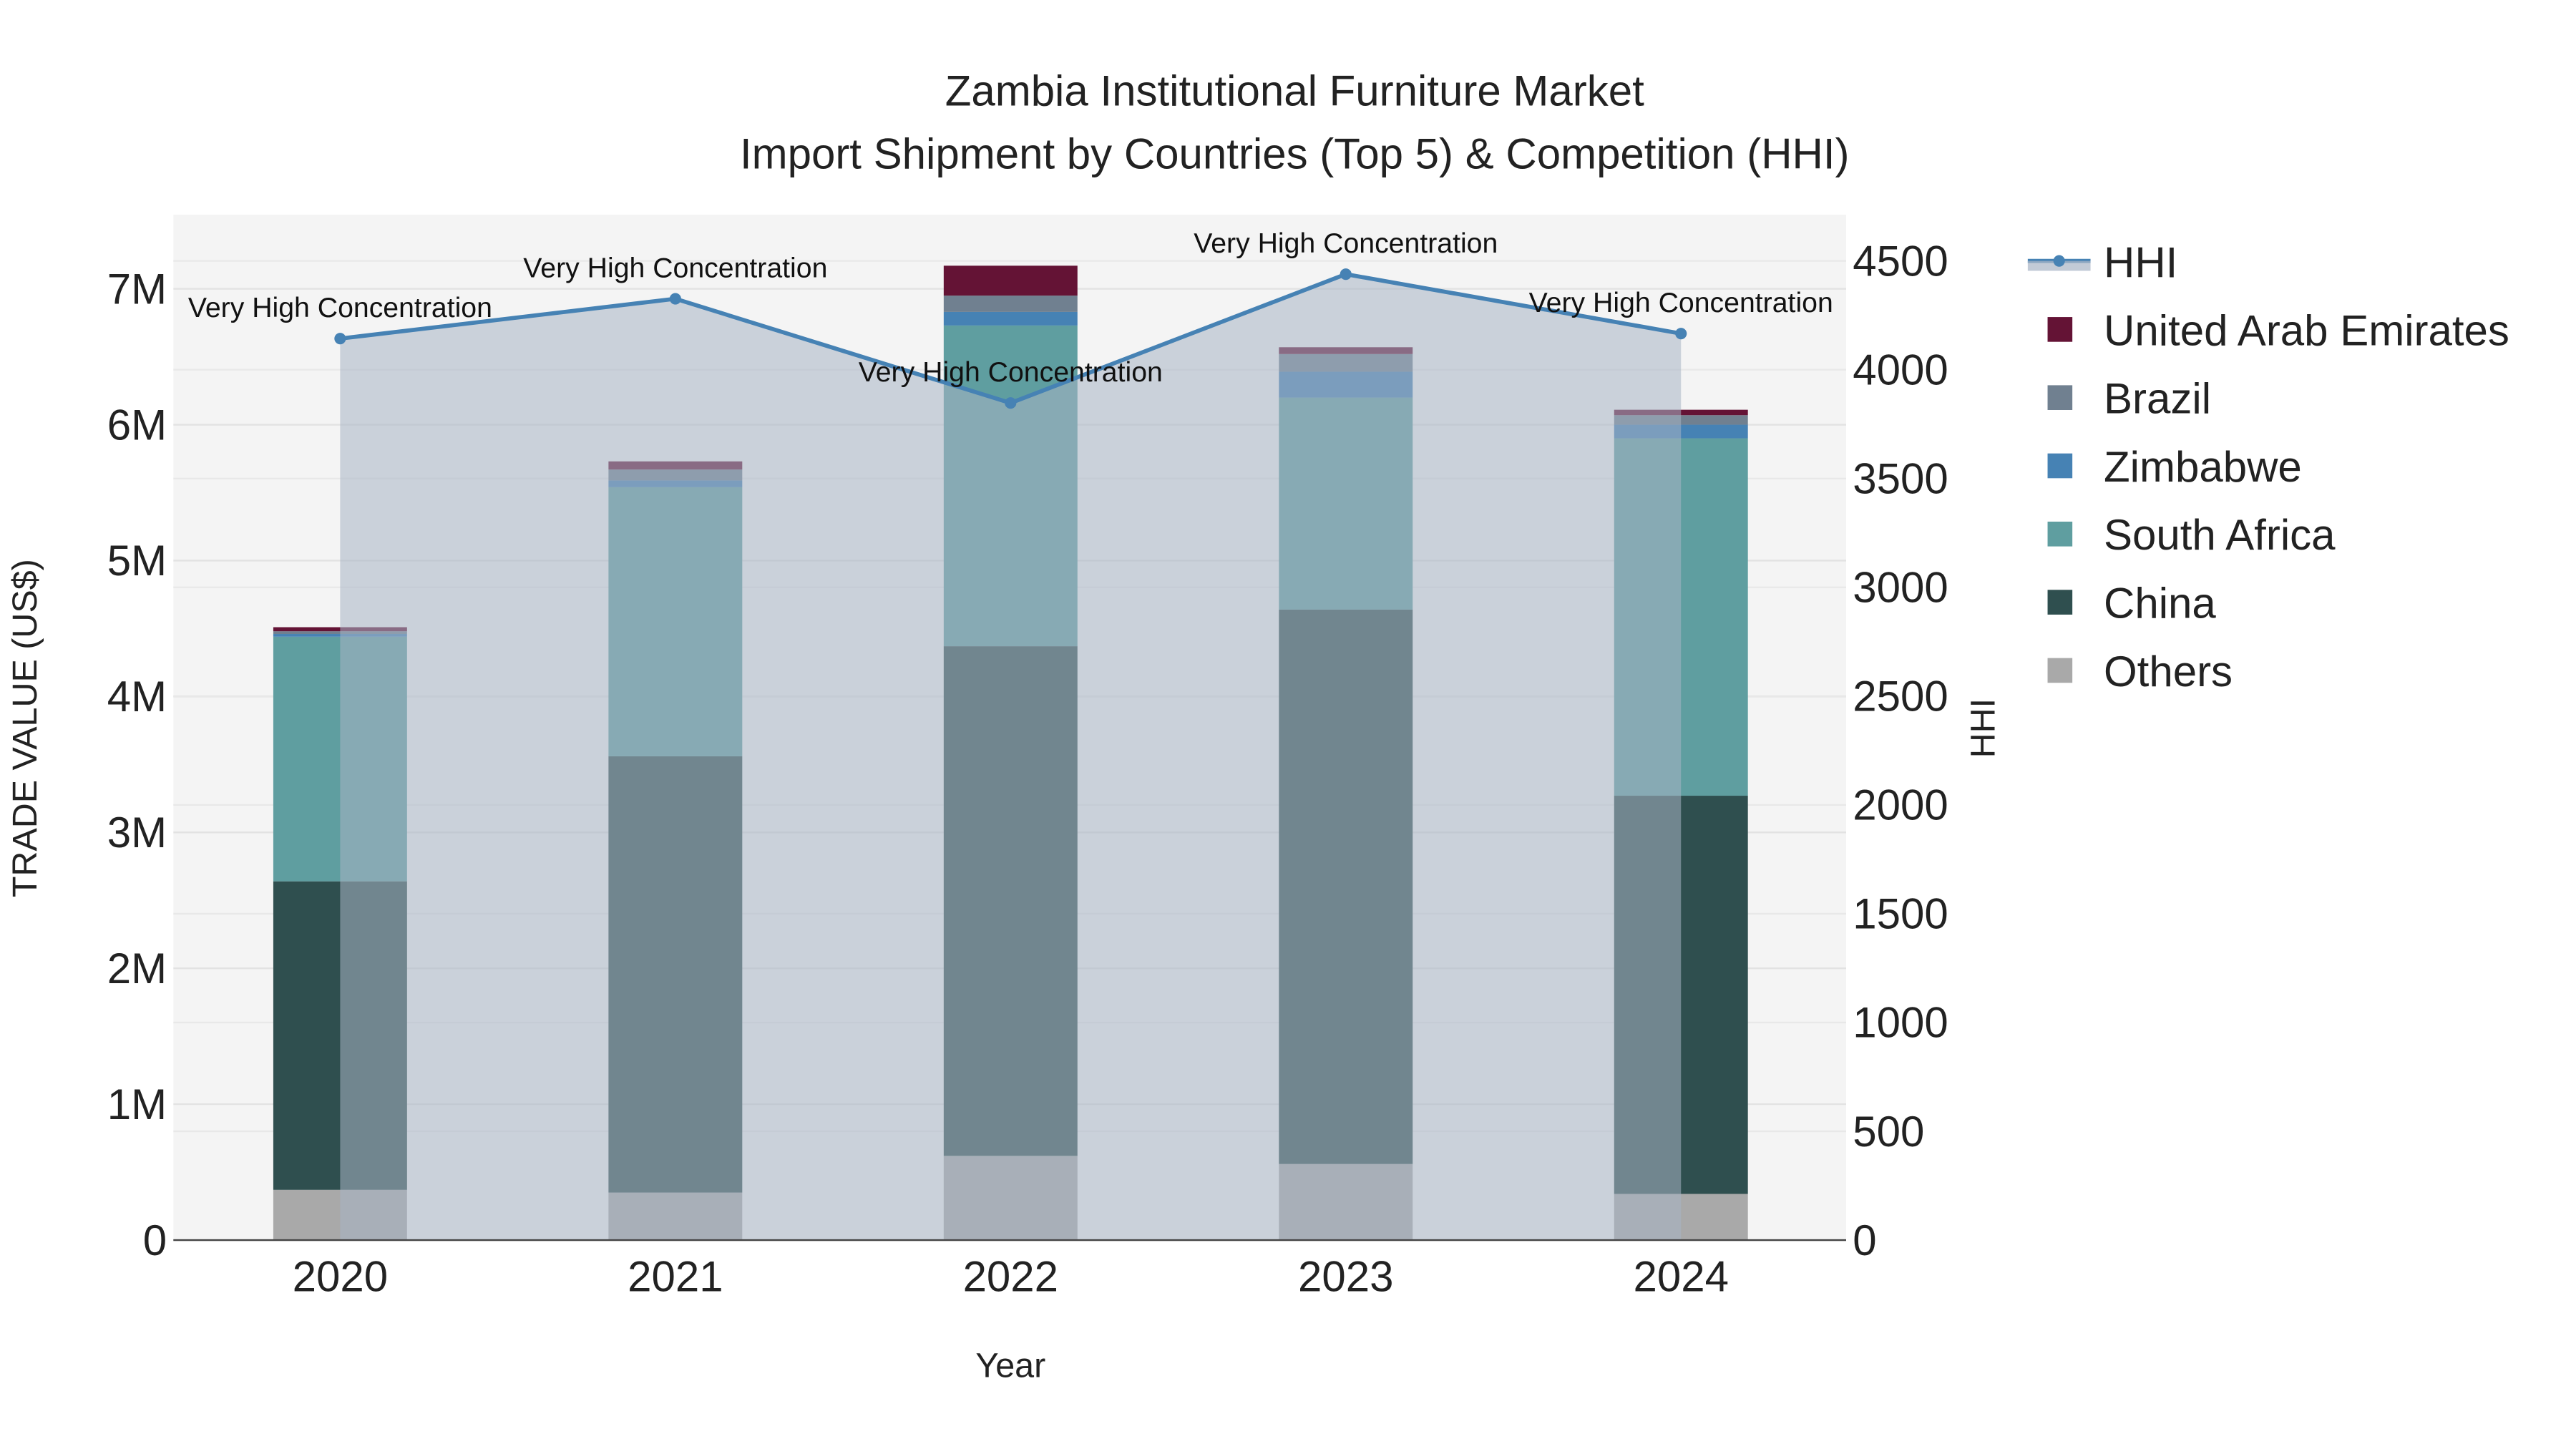  I want to click on y2-axis-title: HHI, so click(1983, 728).